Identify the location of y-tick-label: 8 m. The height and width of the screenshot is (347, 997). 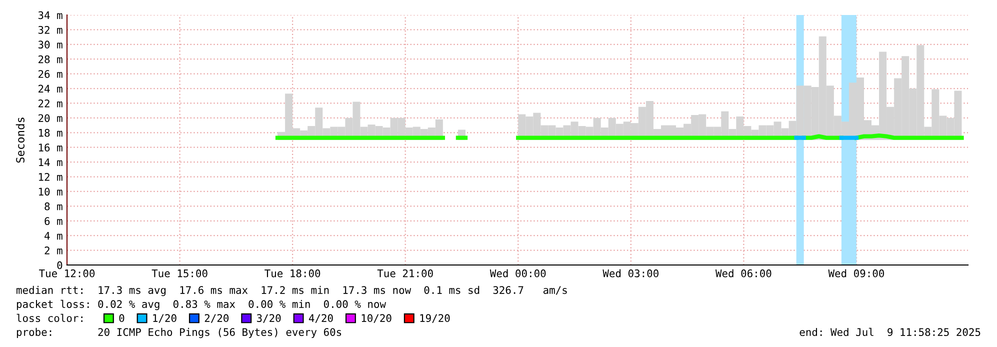
(53, 206).